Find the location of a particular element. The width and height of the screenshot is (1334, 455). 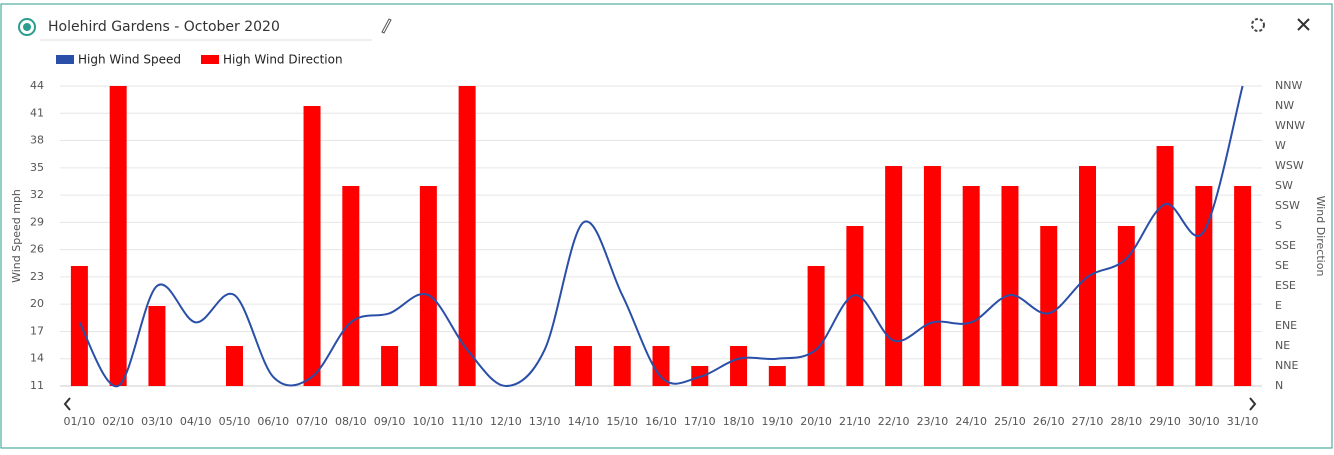

y2-tick-label: WNW is located at coordinates (1290, 125).